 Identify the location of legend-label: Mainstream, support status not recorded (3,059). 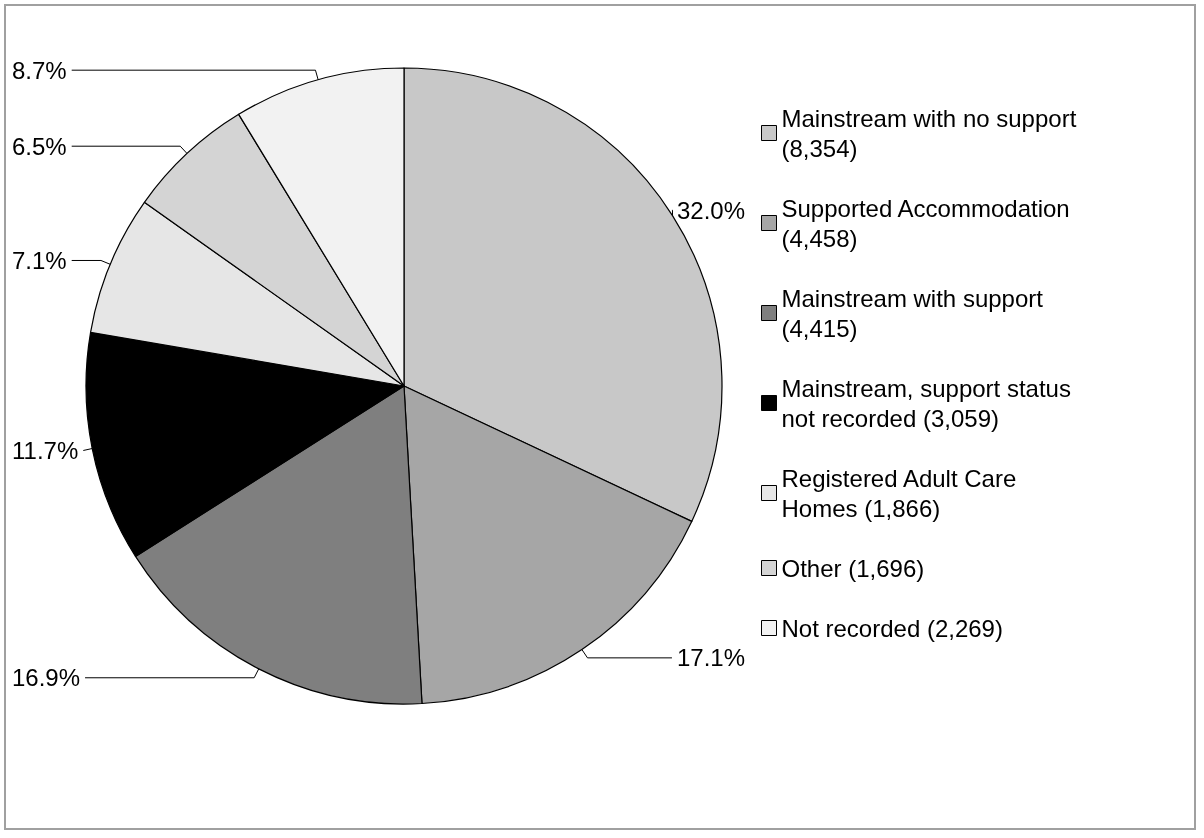
(926, 403).